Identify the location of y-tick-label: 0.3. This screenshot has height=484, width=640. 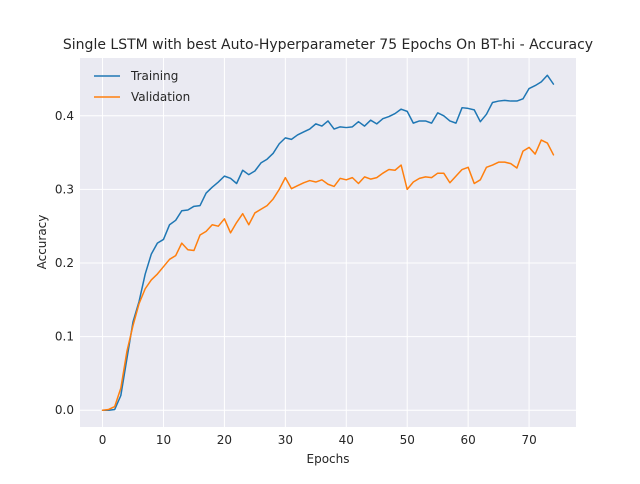
(64, 189).